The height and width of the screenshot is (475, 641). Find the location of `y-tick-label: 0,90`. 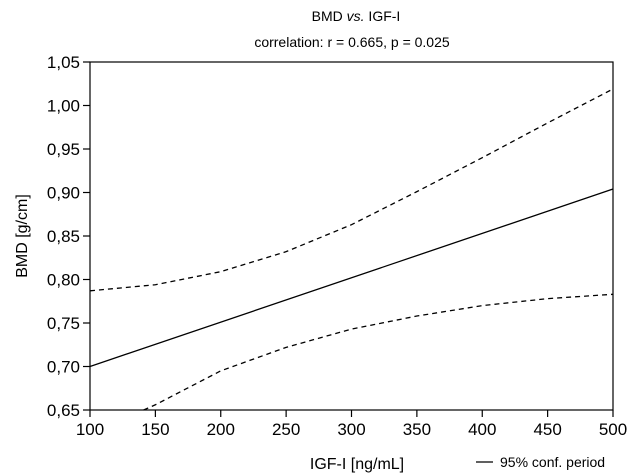

y-tick-label: 0,90 is located at coordinates (63, 193).